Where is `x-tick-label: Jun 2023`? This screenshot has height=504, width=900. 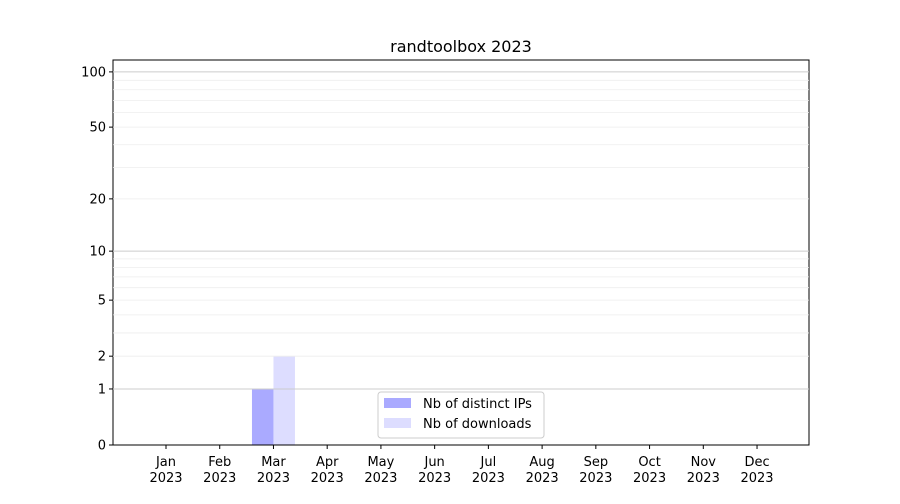 x-tick-label: Jun 2023 is located at coordinates (434, 470).